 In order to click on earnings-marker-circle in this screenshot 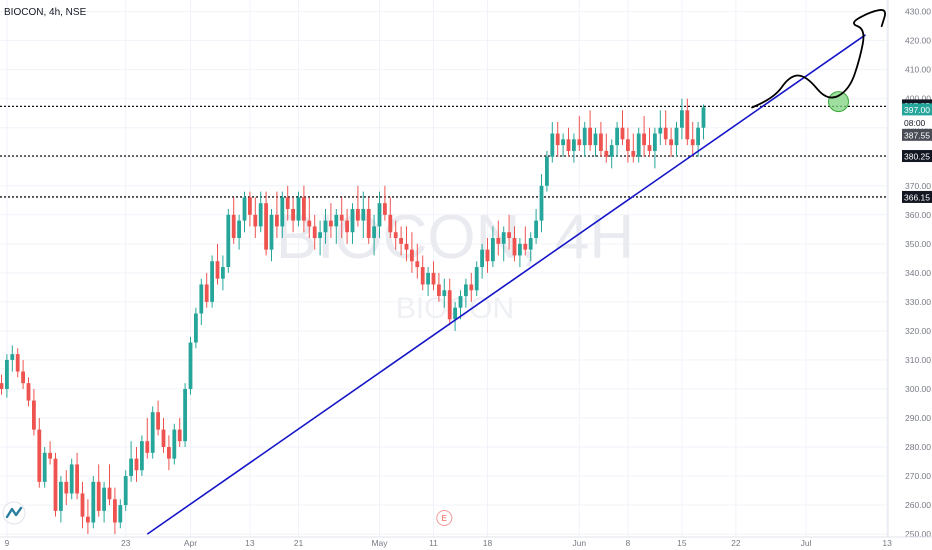, I will do `click(444, 518)`.